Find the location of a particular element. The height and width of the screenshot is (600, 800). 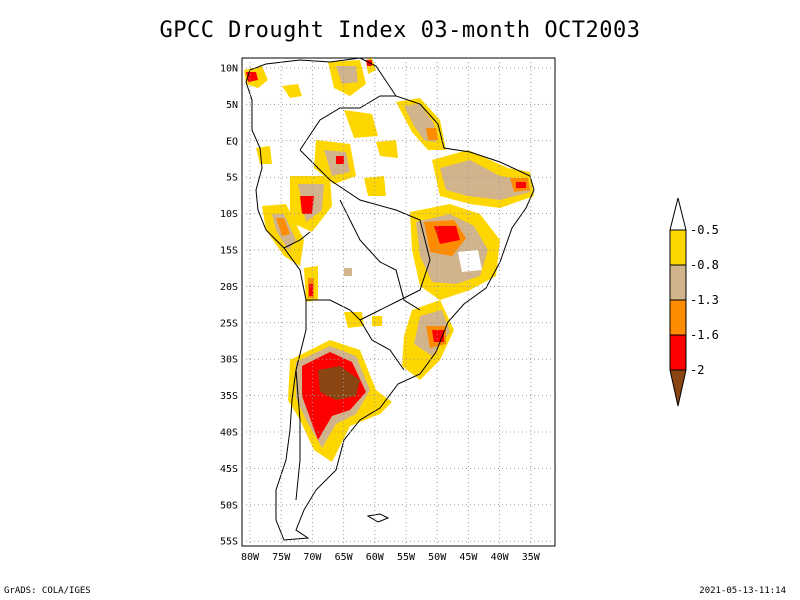

map-title: GPCC Drought Index 03-month OCT2003 is located at coordinates (400, 30).